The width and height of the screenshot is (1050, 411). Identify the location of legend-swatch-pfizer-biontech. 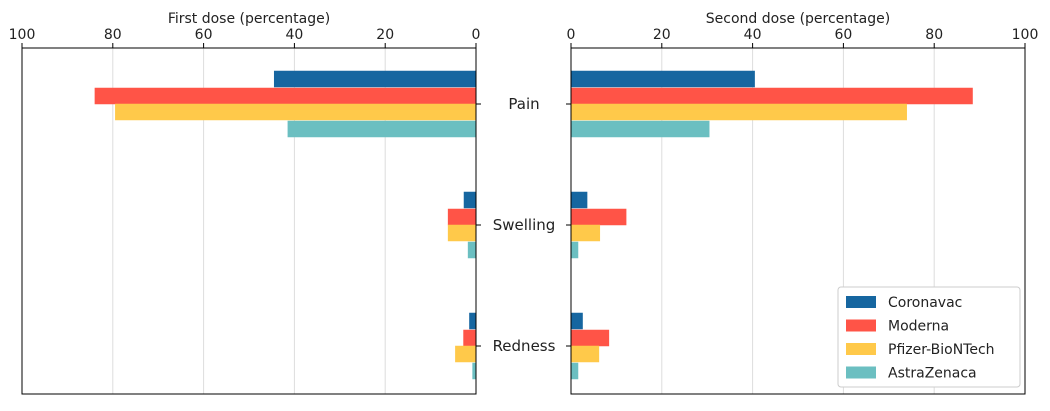
(861, 349).